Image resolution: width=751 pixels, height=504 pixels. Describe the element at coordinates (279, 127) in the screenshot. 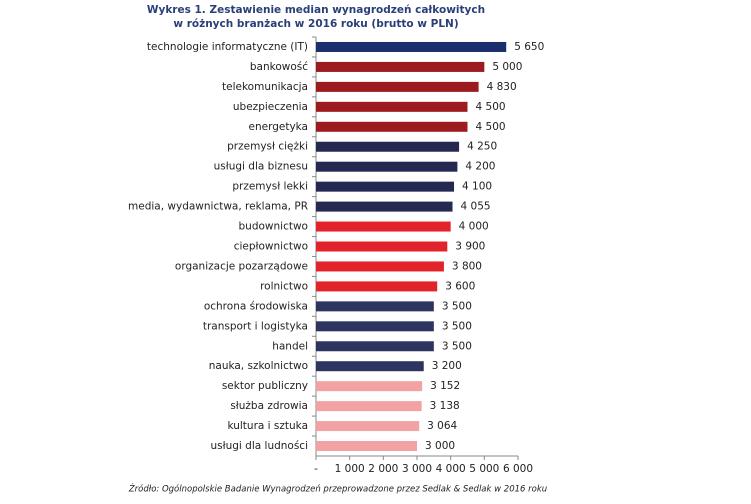

I see `y-tick-label: energetyka` at that location.